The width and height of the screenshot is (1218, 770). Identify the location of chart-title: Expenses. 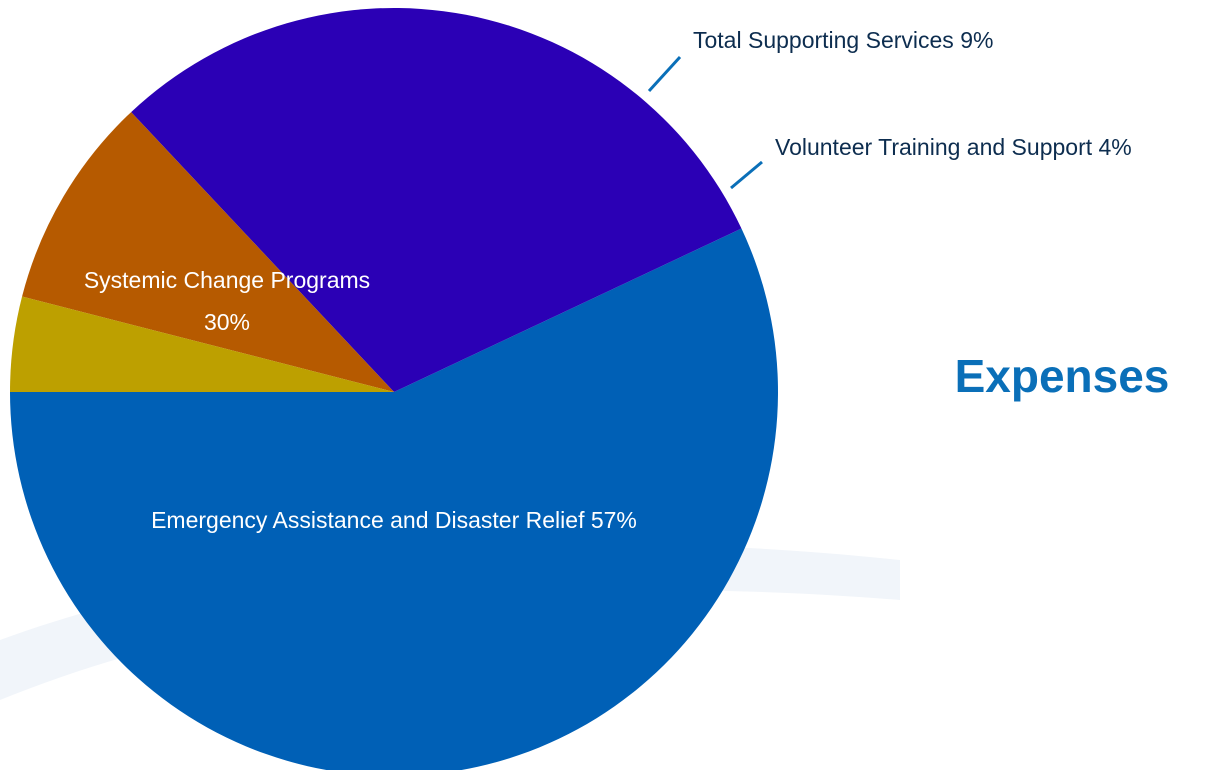
(1062, 376).